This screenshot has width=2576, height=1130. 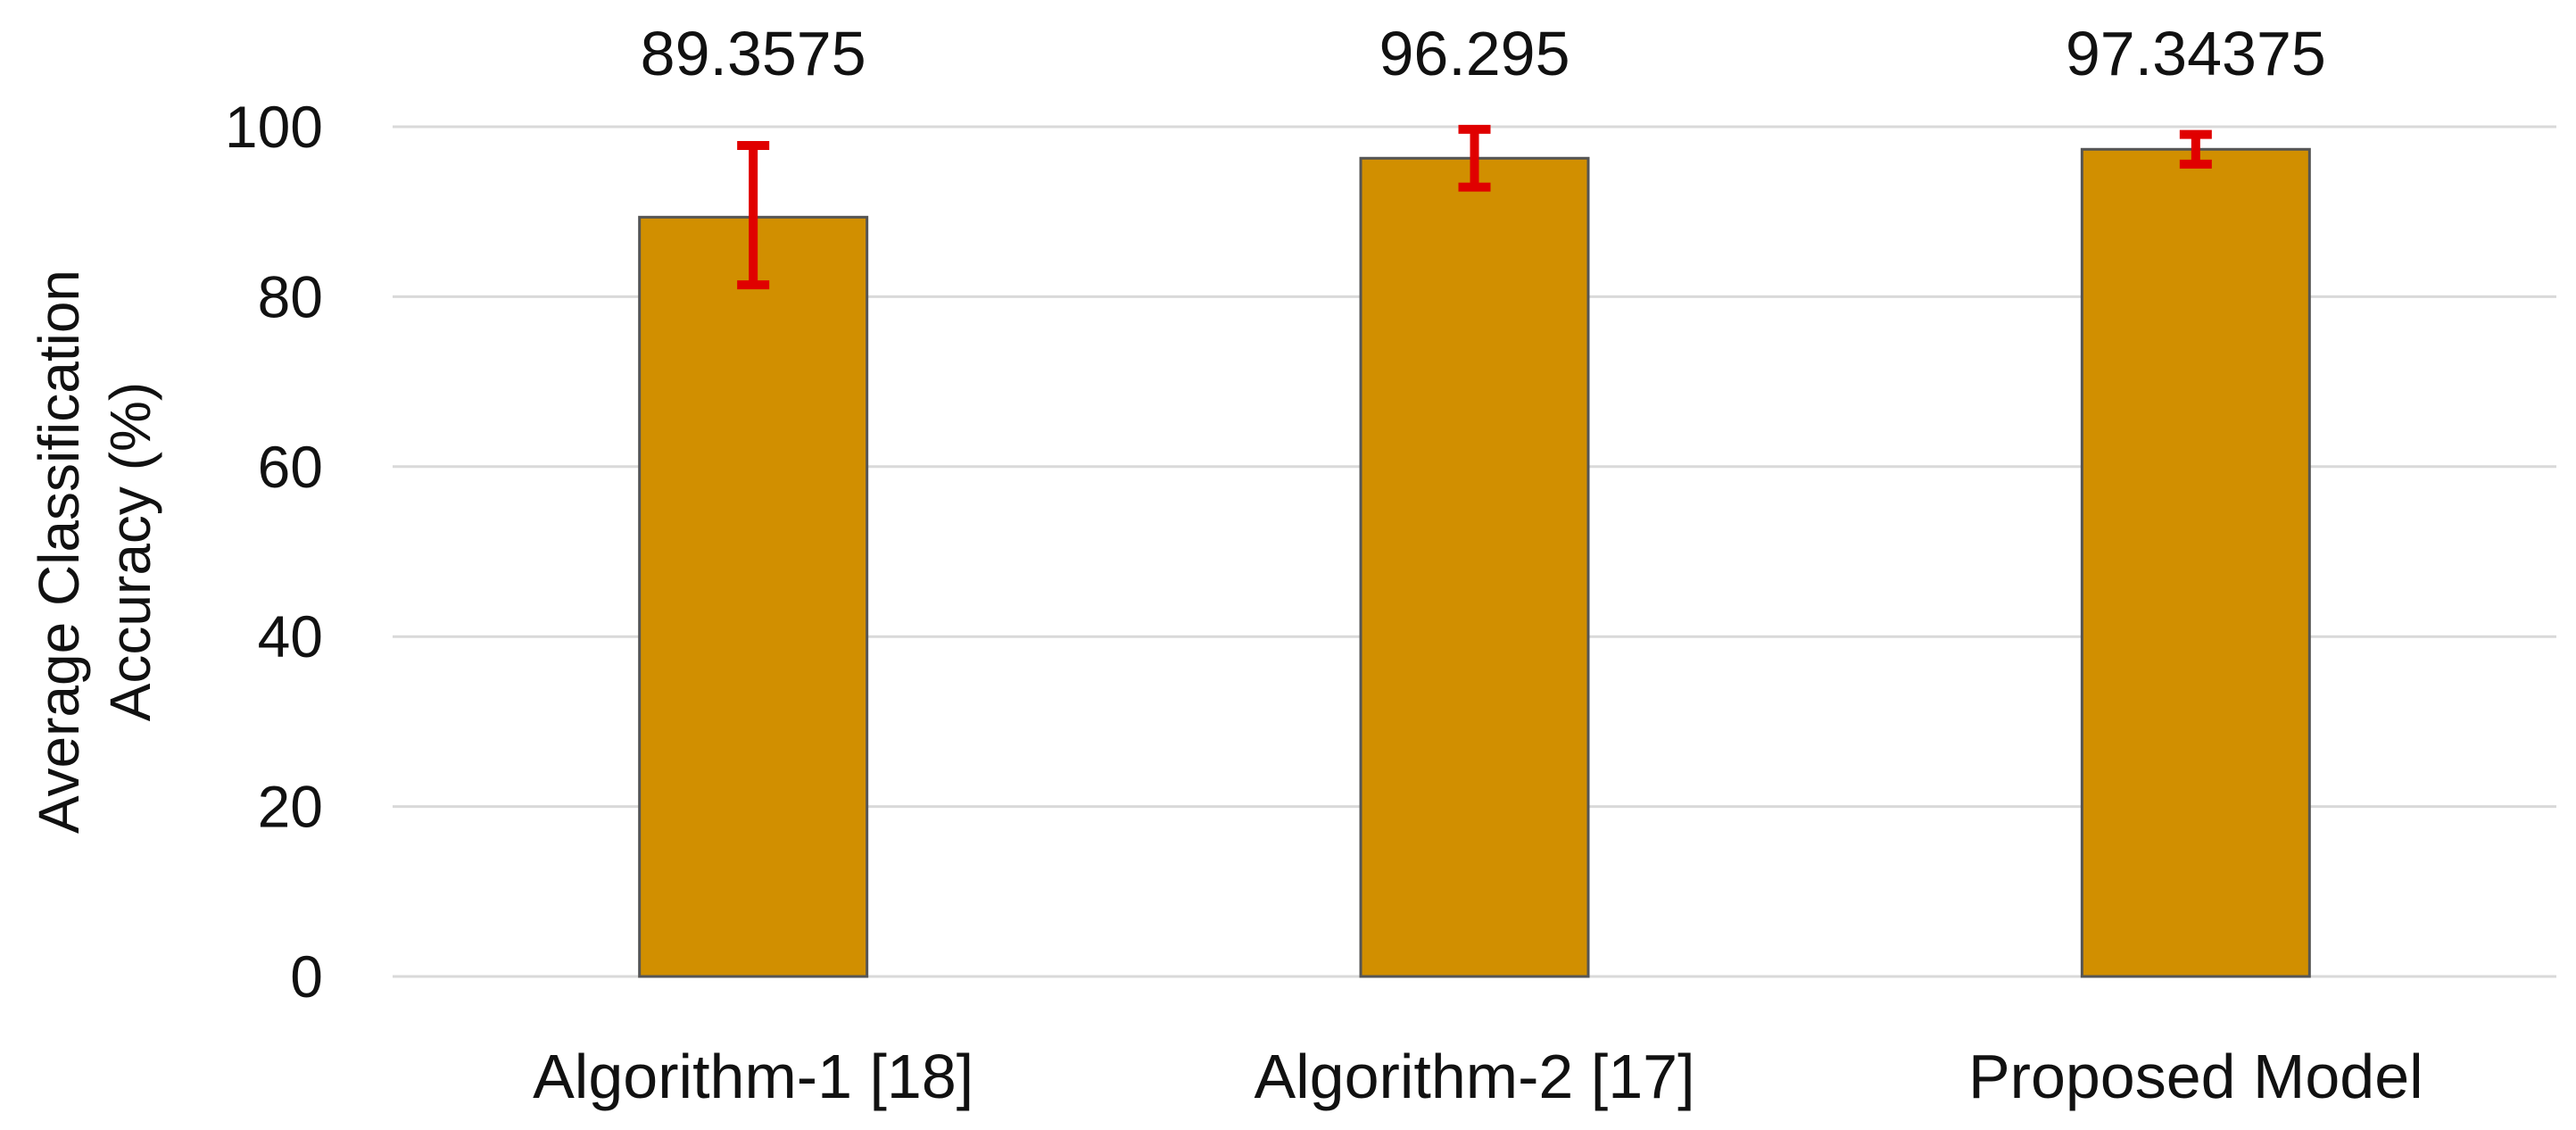 I want to click on data-labels: 89.3575 96.295 97.34375, so click(x=1483, y=53).